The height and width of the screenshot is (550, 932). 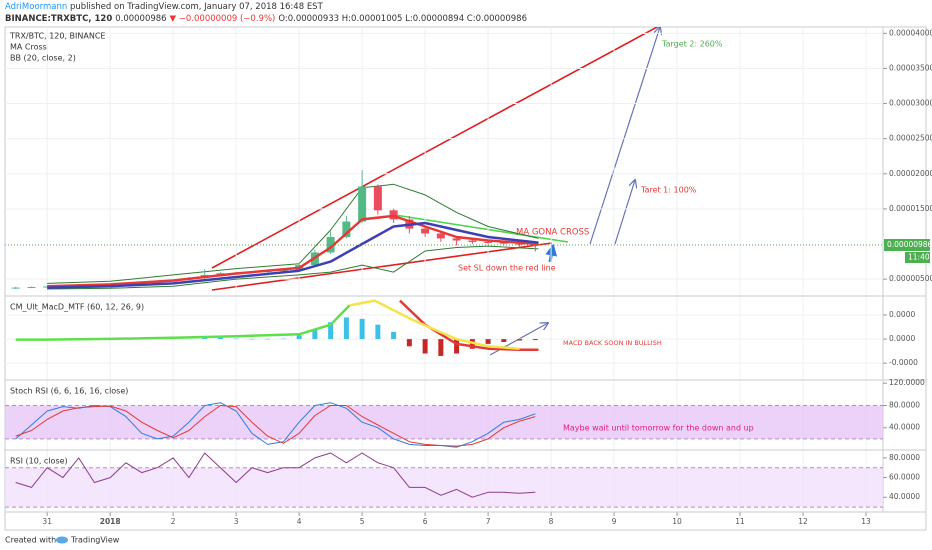 What do you see at coordinates (110, 521) in the screenshot?
I see `x-tick-label: 2018` at bounding box center [110, 521].